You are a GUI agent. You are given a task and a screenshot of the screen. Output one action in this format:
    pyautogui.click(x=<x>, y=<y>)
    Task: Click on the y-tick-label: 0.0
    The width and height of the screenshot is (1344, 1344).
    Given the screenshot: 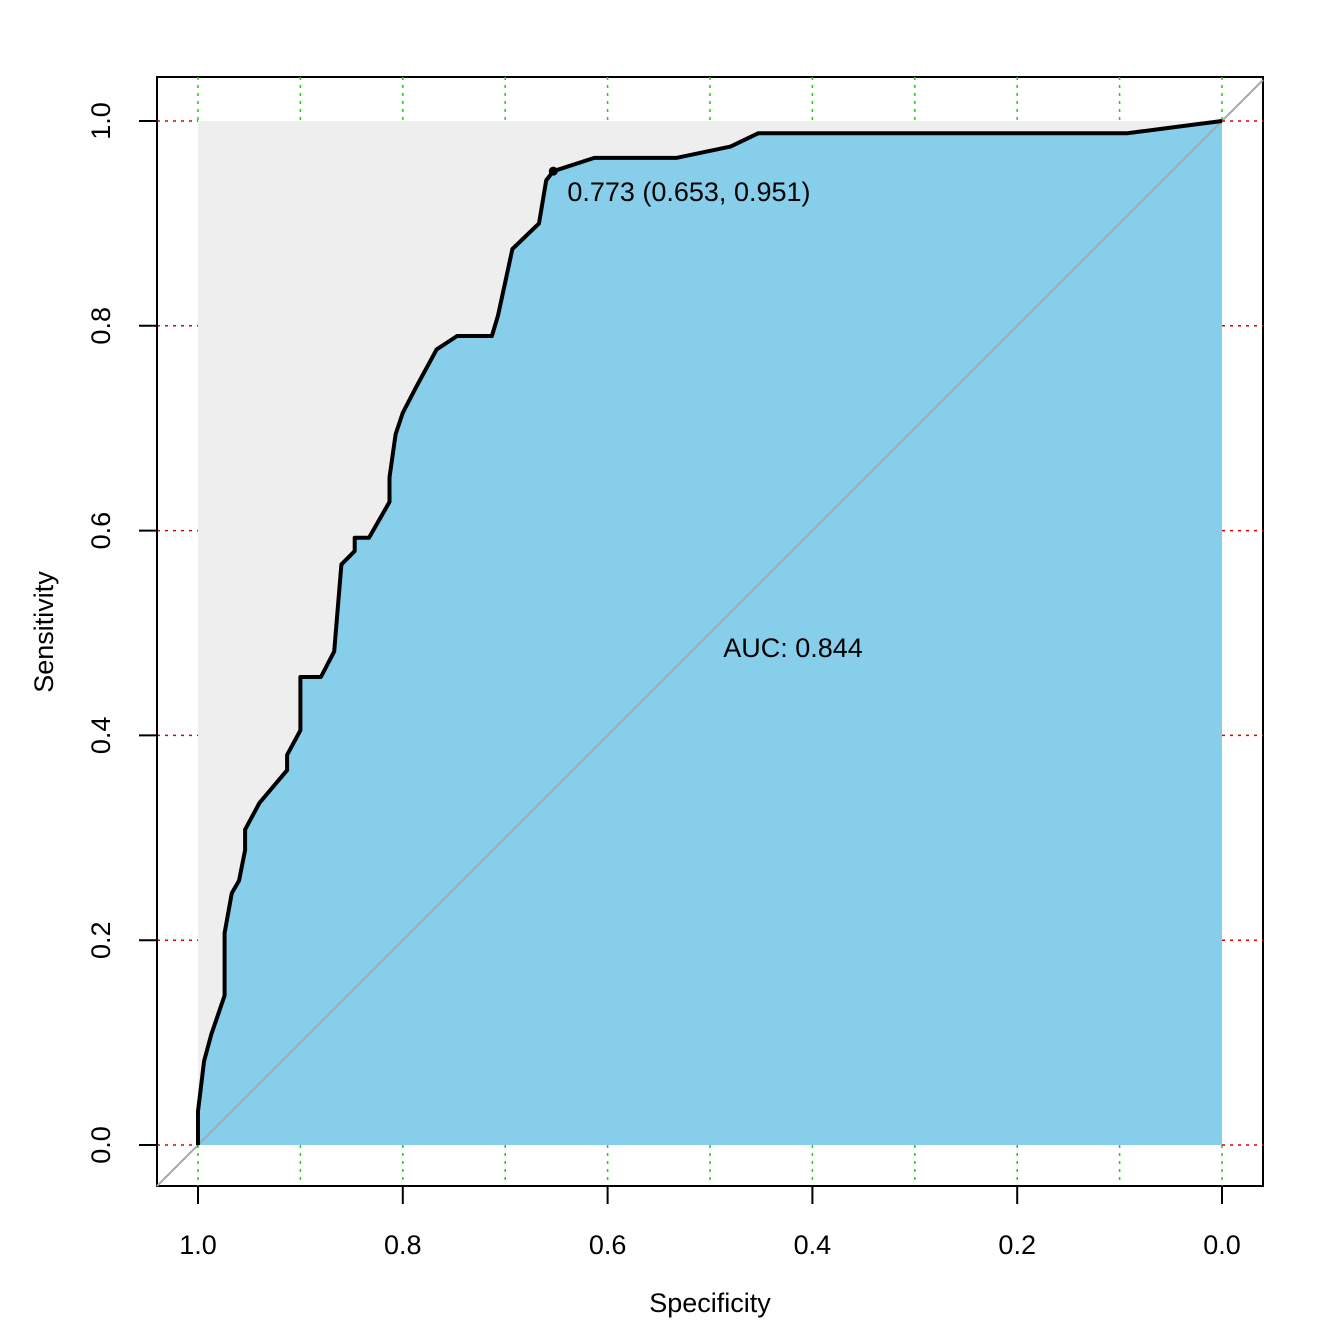 What is the action you would take?
    pyautogui.click(x=101, y=1145)
    